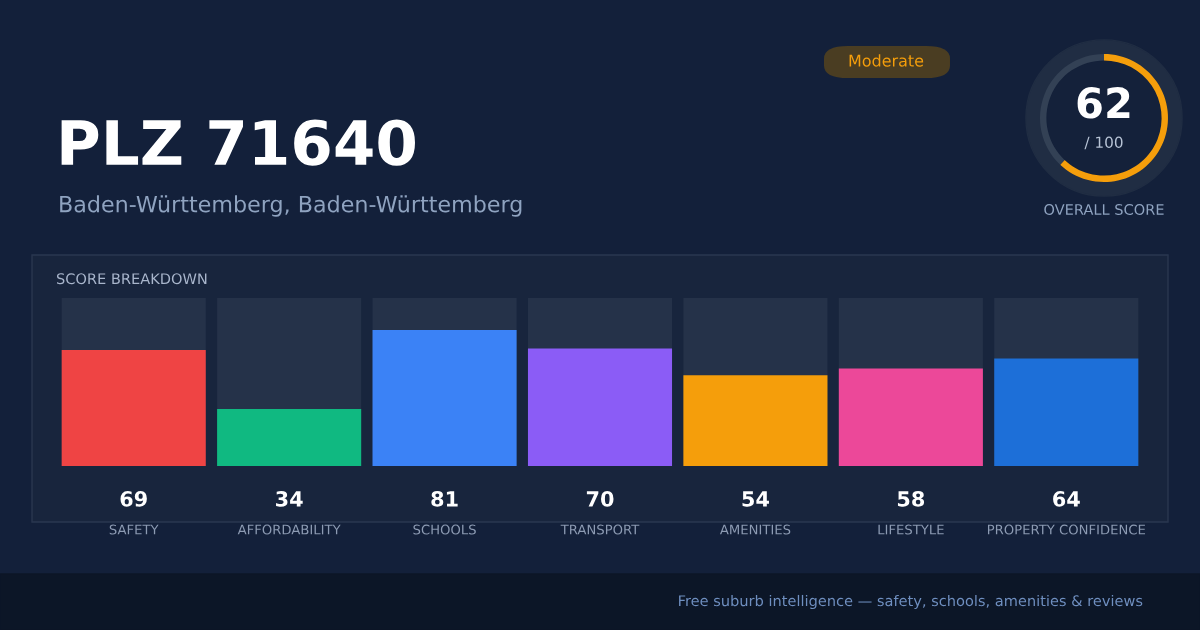 The width and height of the screenshot is (1200, 630). I want to click on x-tick-label: PROPERTY CONFIDENCE, so click(1066, 529).